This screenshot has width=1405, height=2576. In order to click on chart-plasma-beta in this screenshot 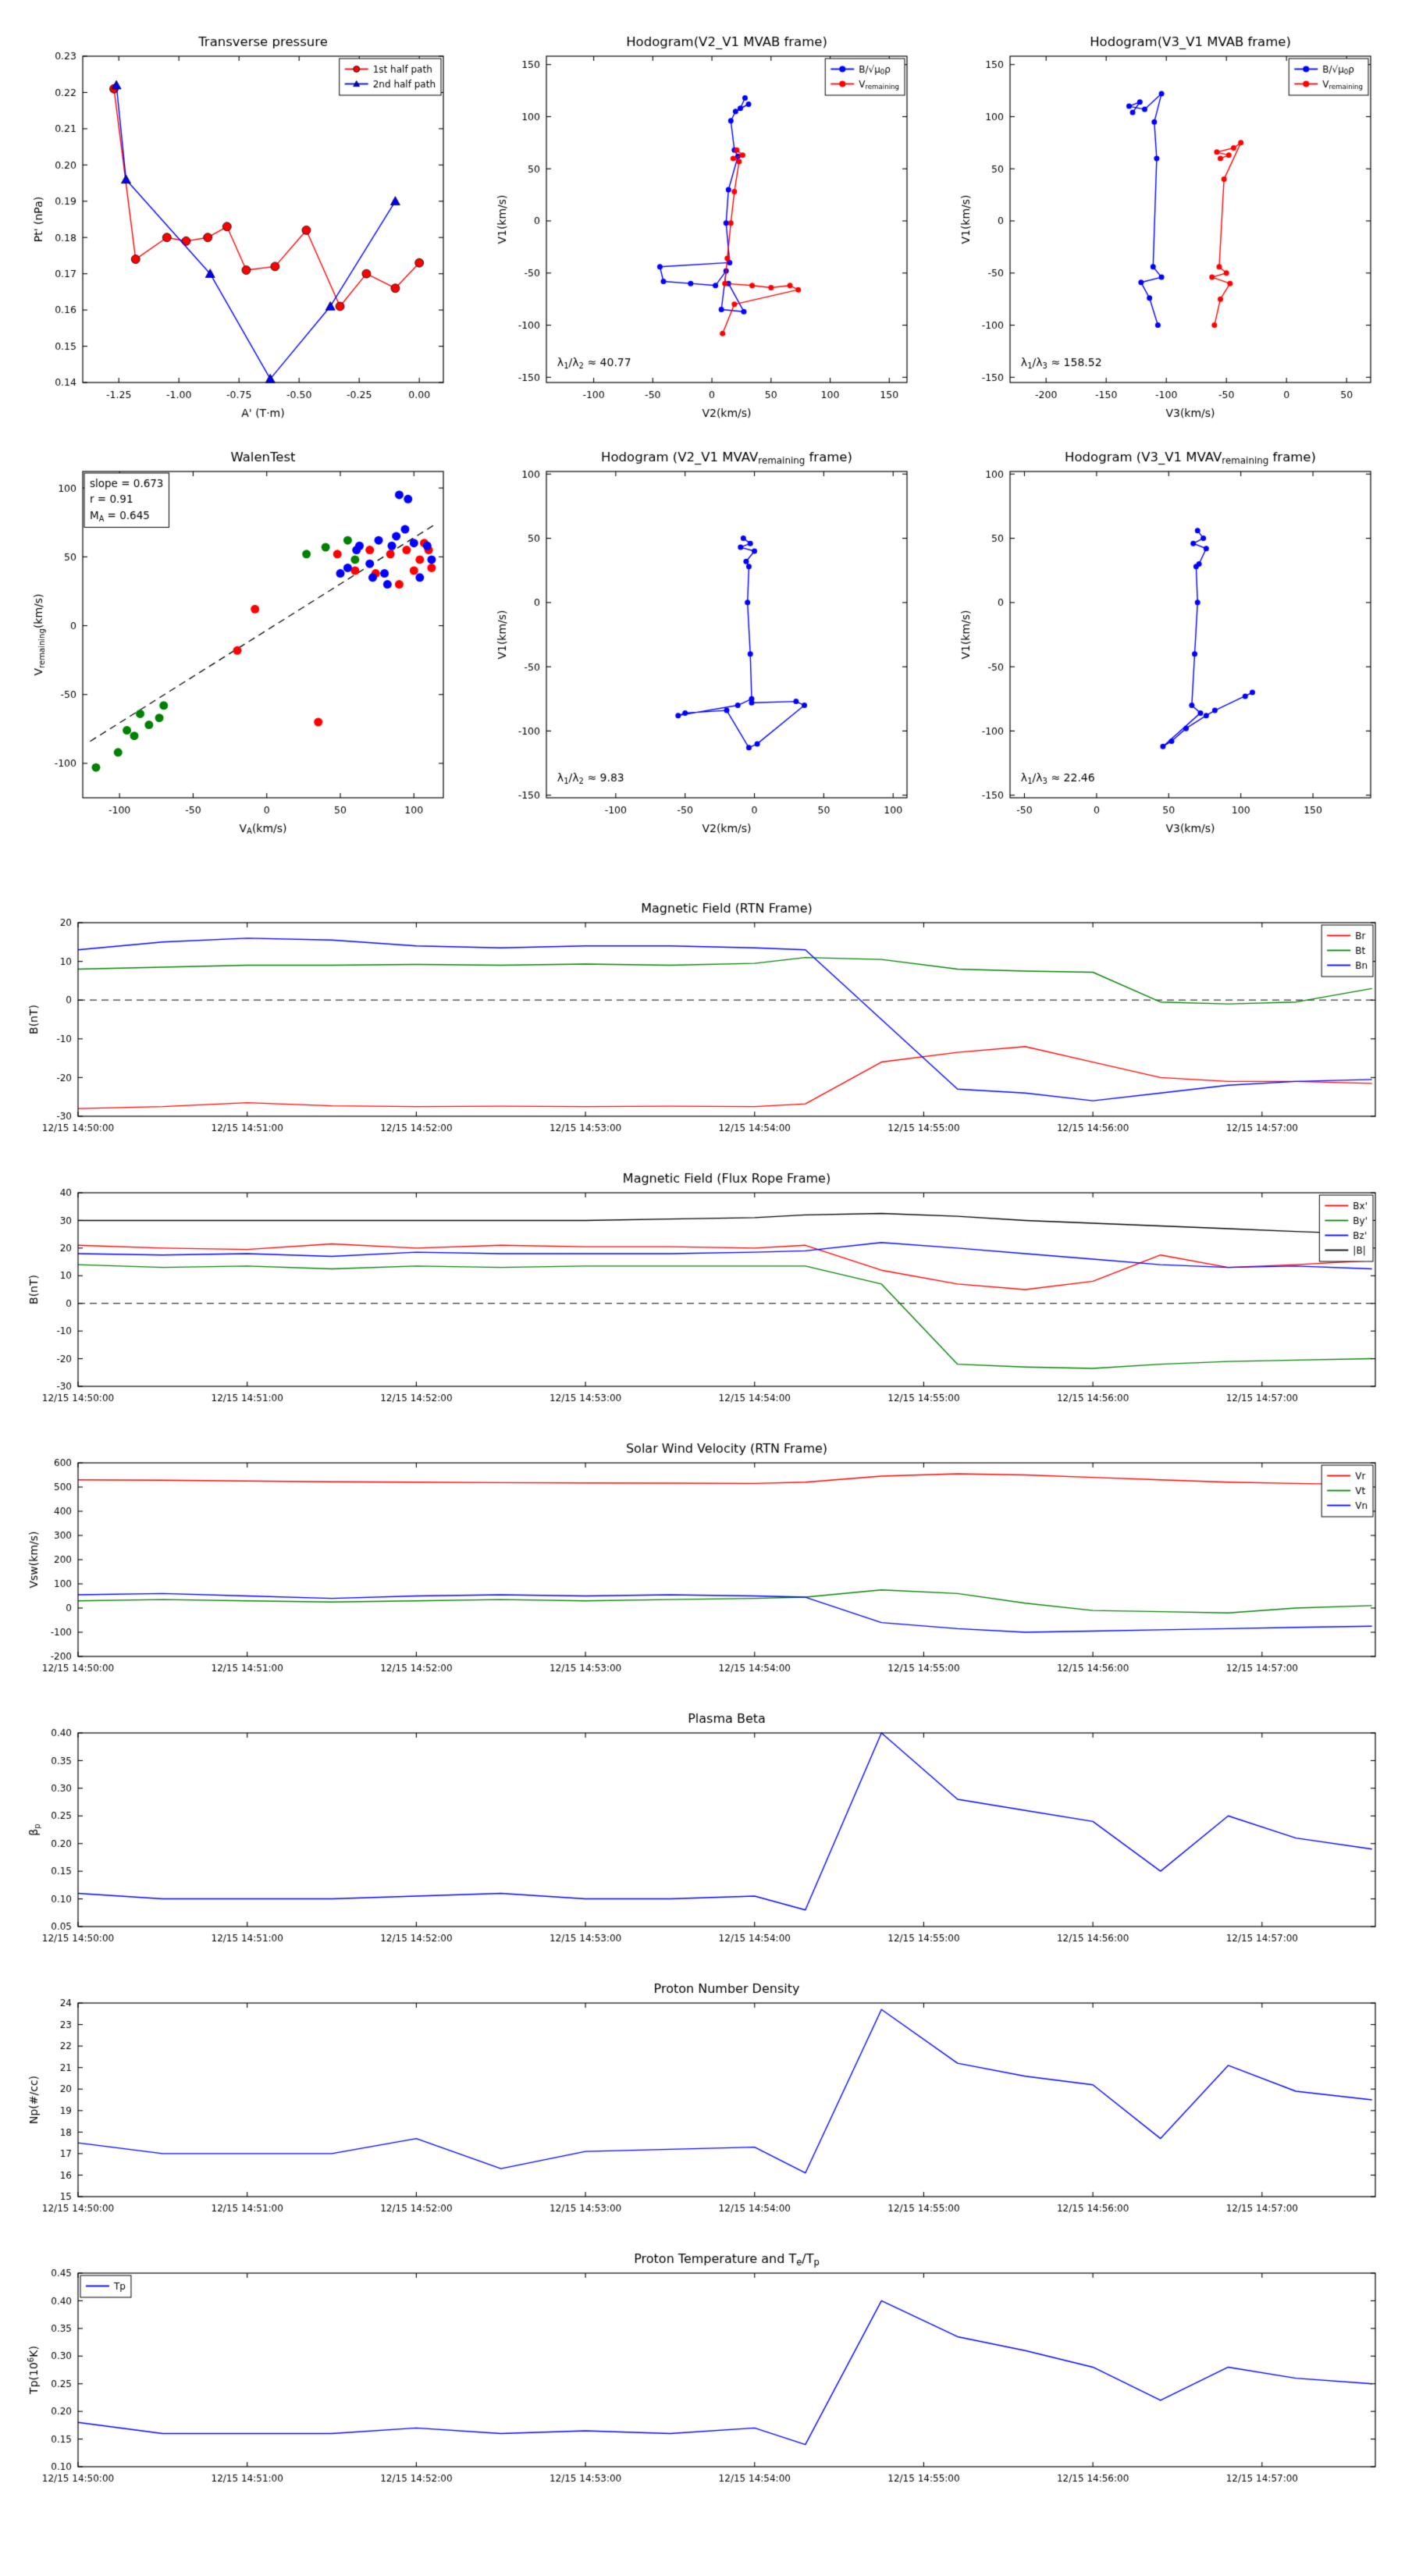, I will do `click(703, 1832)`.